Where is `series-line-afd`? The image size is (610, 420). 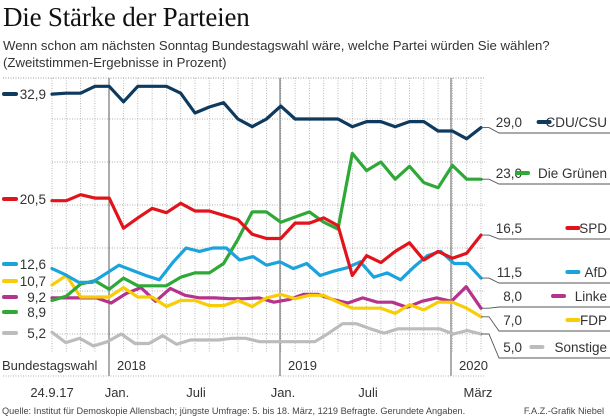
series-line-afd is located at coordinates (266, 265).